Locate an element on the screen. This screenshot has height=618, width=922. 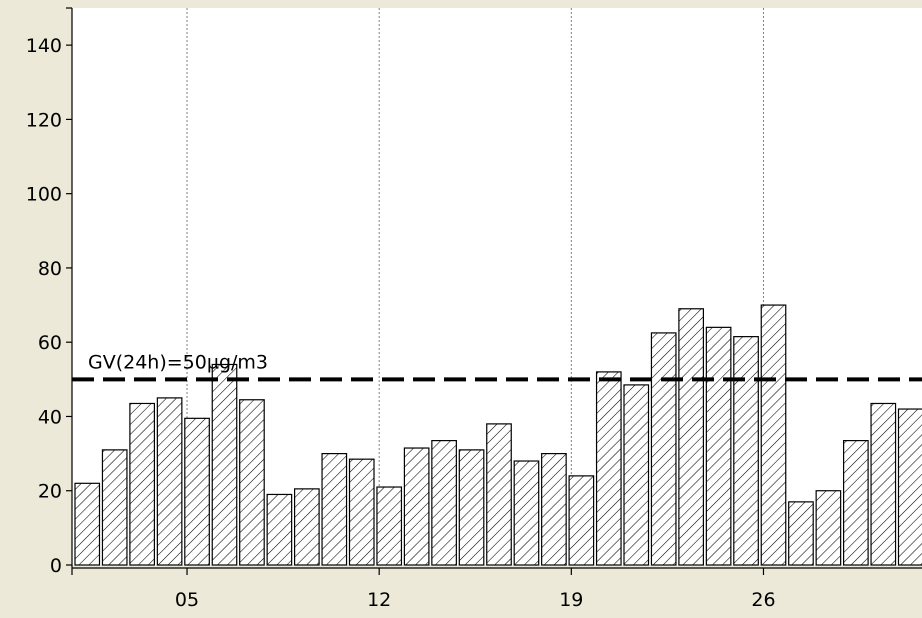
x-tick-label: 05 is located at coordinates (187, 600).